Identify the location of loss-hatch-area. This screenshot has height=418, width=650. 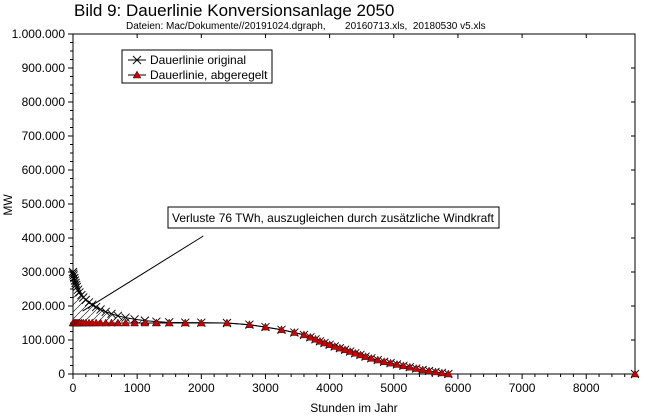
(150, 297).